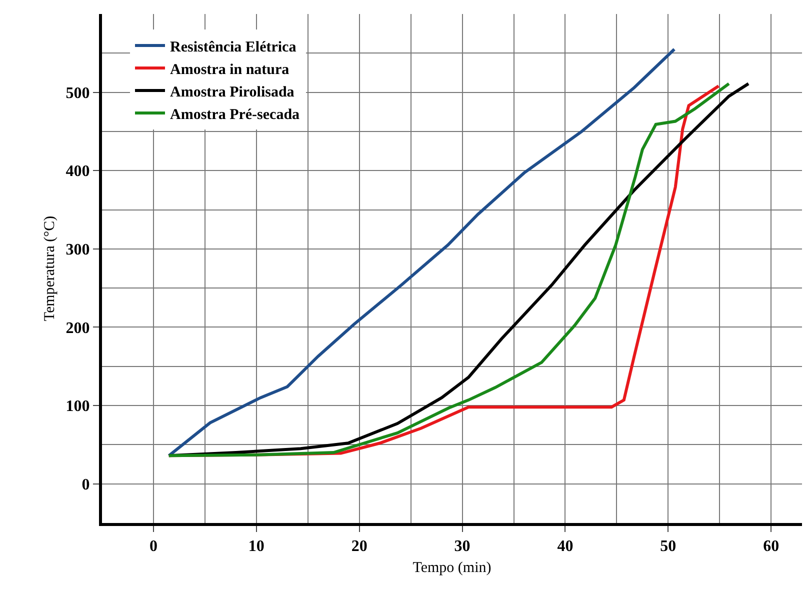 The image size is (804, 597). I want to click on x-tick-label: 50, so click(668, 547).